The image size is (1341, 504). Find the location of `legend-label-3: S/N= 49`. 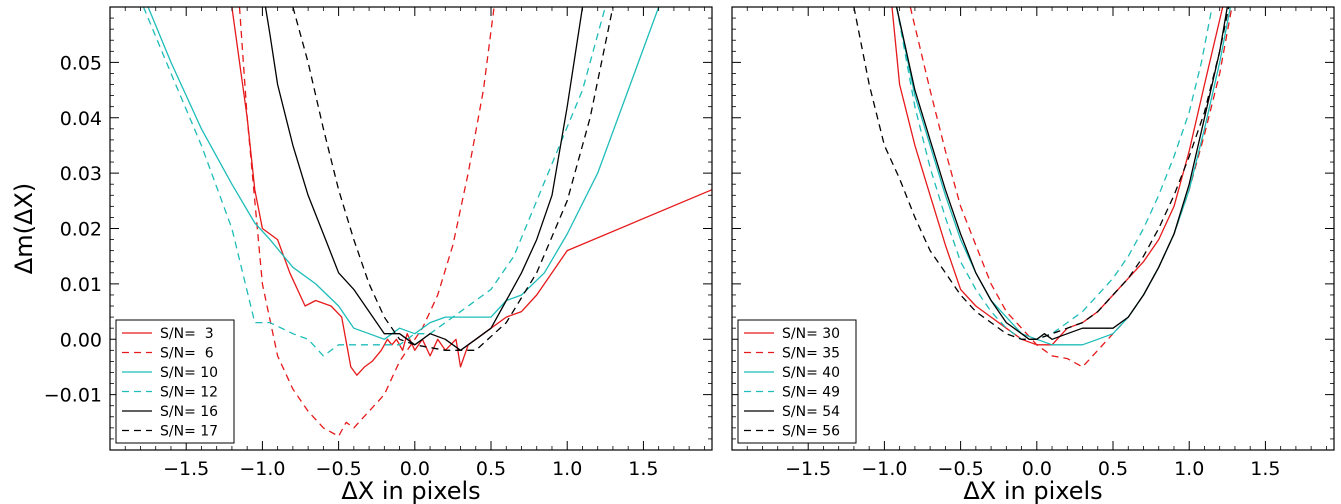

legend-label-3: S/N= 49 is located at coordinates (811, 393).